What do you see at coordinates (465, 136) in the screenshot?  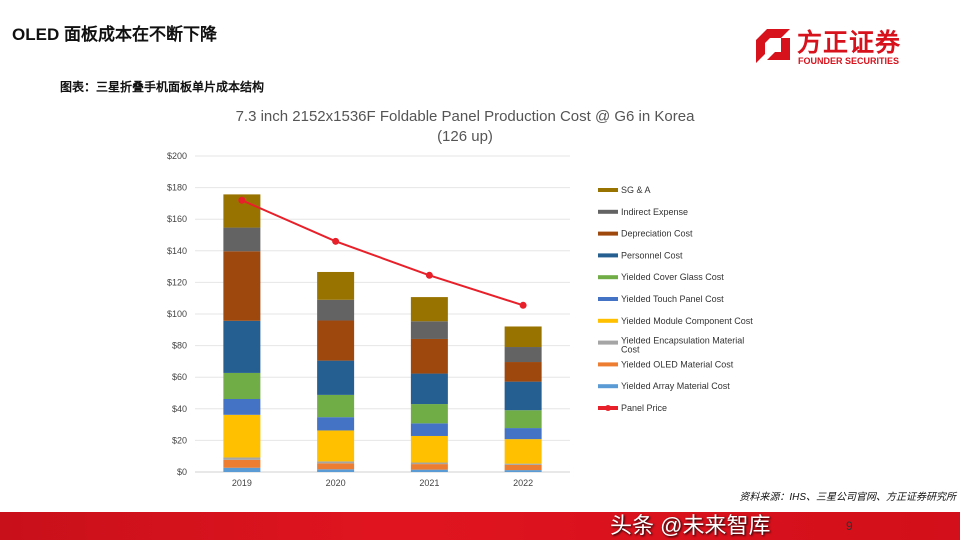 I see `chart-subtitle: (126 up)` at bounding box center [465, 136].